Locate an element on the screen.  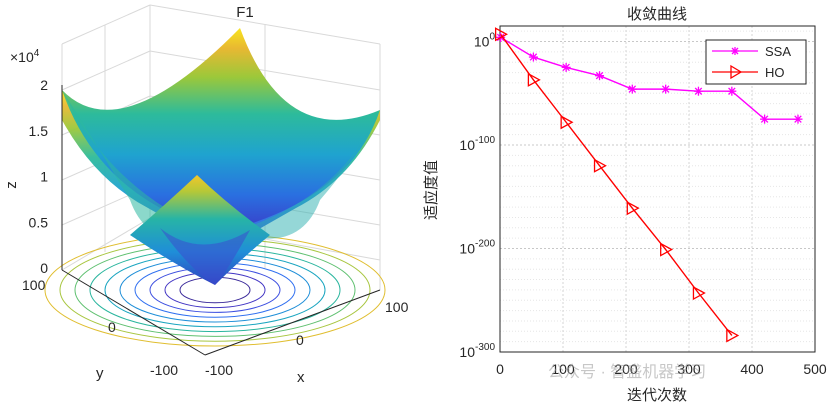
z-tick-label: 1.5 is located at coordinates (39, 131).